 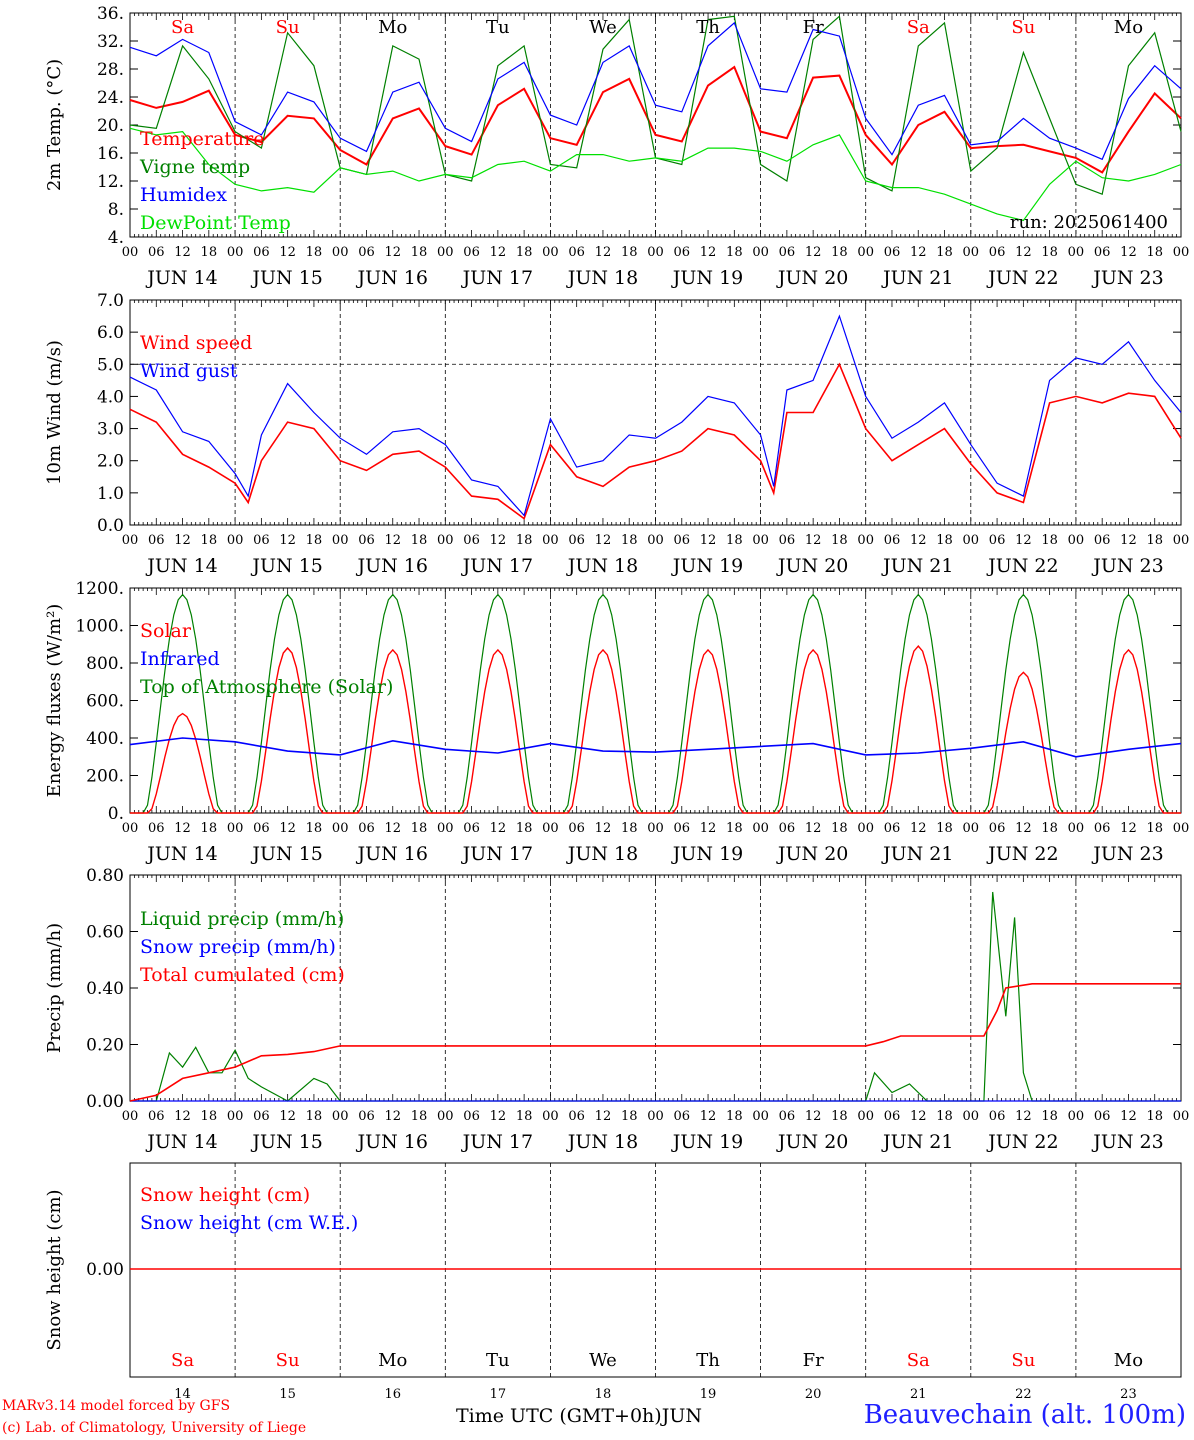 What do you see at coordinates (238, 947) in the screenshot?
I see `legend-snow-precip-mm-h-: Snow precip (mm/h)` at bounding box center [238, 947].